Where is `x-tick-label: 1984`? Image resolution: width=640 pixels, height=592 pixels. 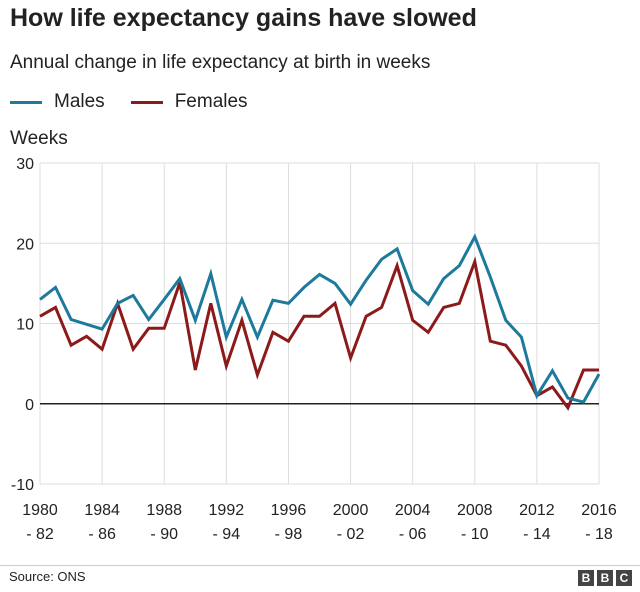
x-tick-label: 1984 is located at coordinates (102, 510).